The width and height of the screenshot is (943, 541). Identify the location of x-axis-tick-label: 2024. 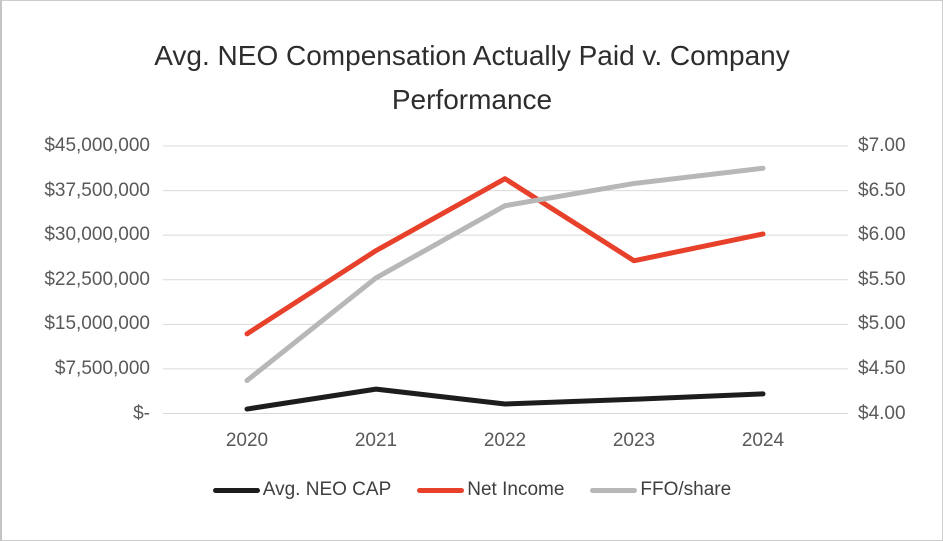
(763, 440).